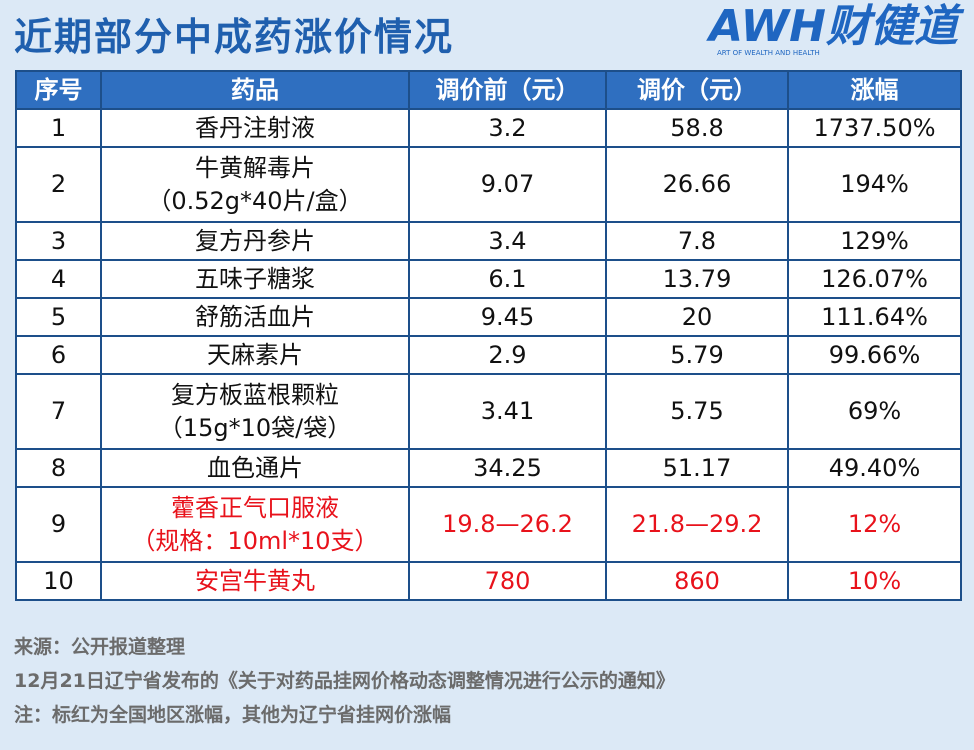  What do you see at coordinates (58, 468) in the screenshot?
I see `table-cell: 8` at bounding box center [58, 468].